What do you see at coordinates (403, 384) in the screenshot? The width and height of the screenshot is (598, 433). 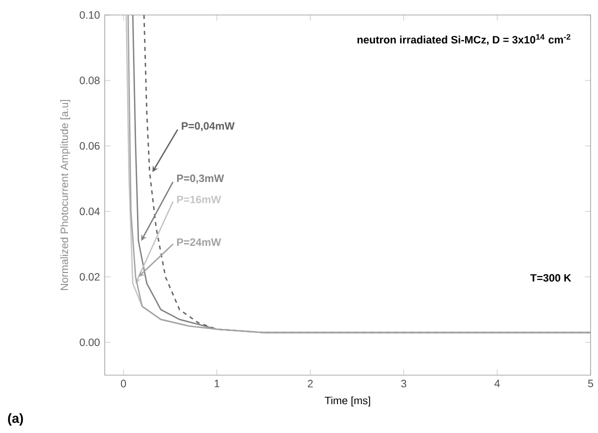 I see `x-tick-label: 3` at bounding box center [403, 384].